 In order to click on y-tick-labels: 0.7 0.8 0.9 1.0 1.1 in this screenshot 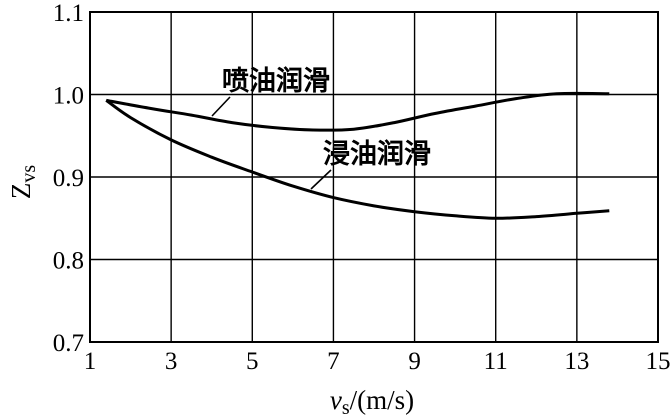, I will do `click(68, 178)`.